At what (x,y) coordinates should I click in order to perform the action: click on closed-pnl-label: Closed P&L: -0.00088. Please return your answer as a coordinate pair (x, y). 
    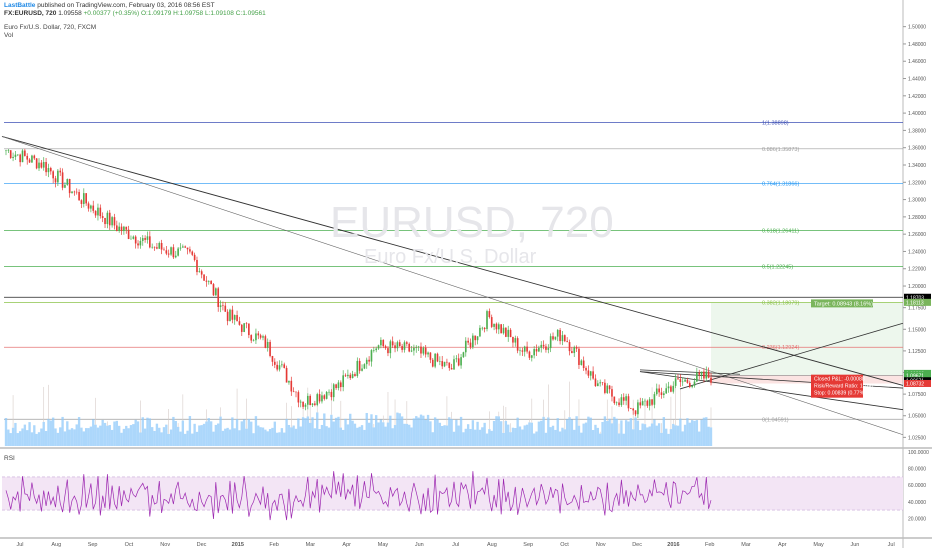
    Looking at the image, I should click on (839, 380).